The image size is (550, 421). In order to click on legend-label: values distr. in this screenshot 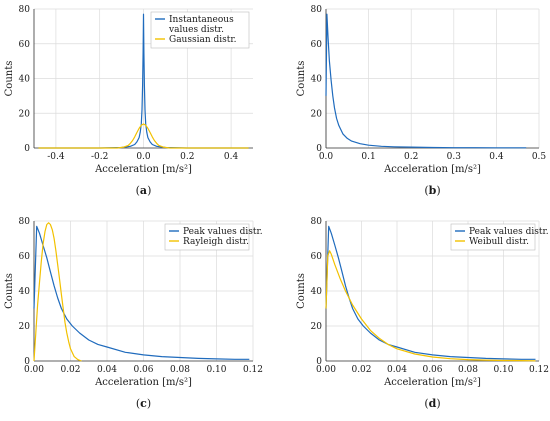, I will do `click(196, 30)`.